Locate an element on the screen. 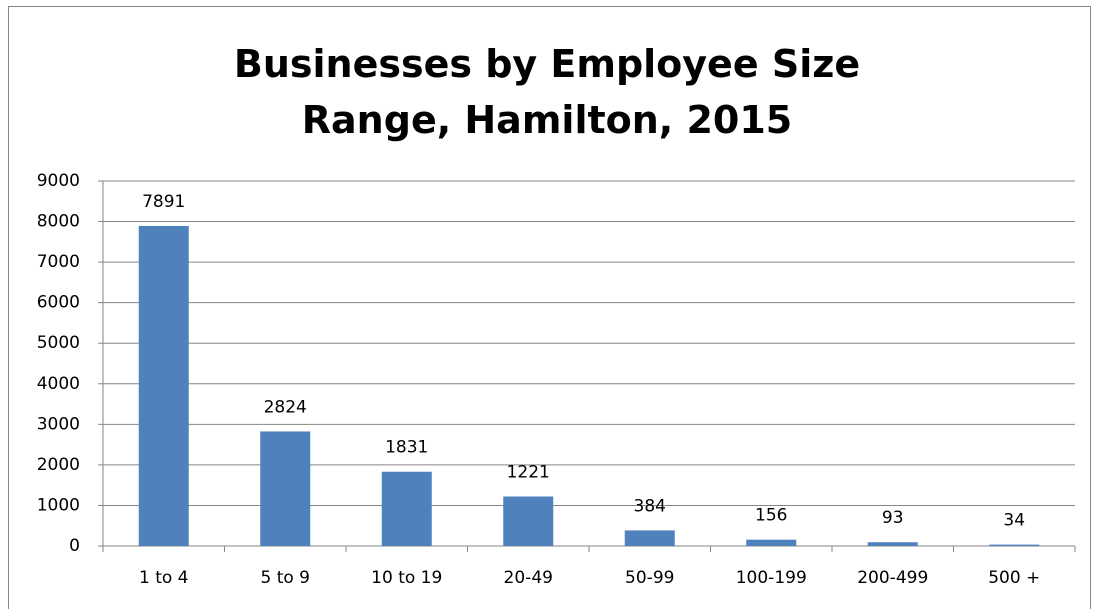 The width and height of the screenshot is (1094, 609). y-tick-label: 9000 is located at coordinates (58, 181).